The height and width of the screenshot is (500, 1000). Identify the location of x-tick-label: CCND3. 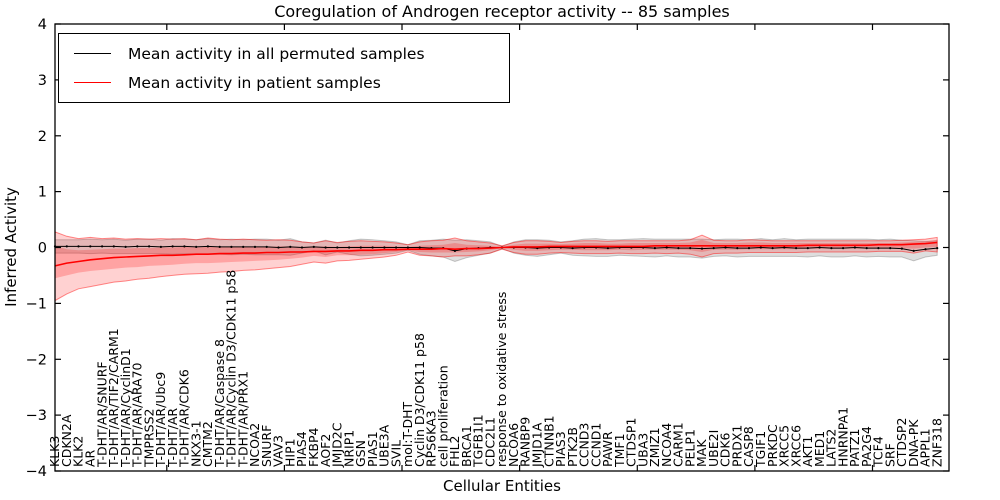
(584, 445).